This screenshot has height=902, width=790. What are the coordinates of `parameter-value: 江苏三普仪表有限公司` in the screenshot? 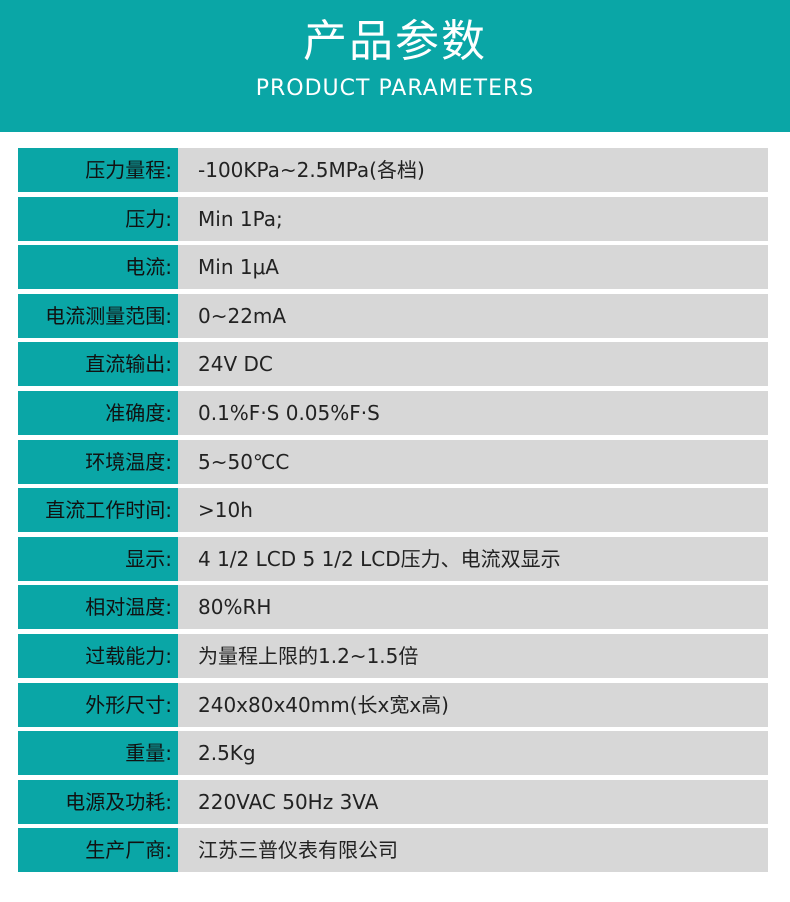 It's located at (473, 850).